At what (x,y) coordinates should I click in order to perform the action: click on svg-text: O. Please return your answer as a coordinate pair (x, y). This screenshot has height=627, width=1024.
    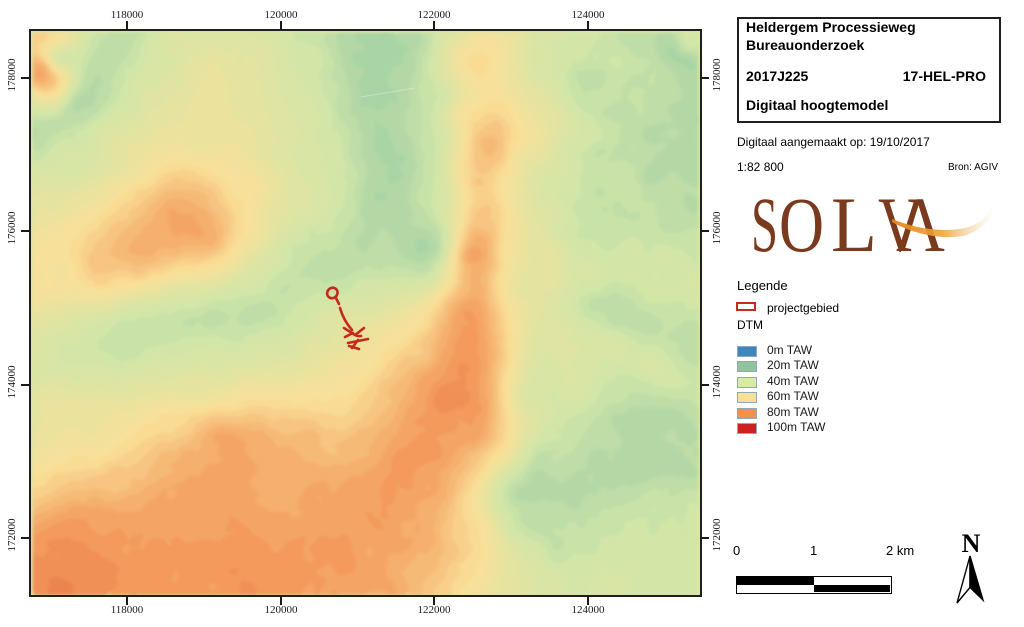
    Looking at the image, I should click on (801, 228).